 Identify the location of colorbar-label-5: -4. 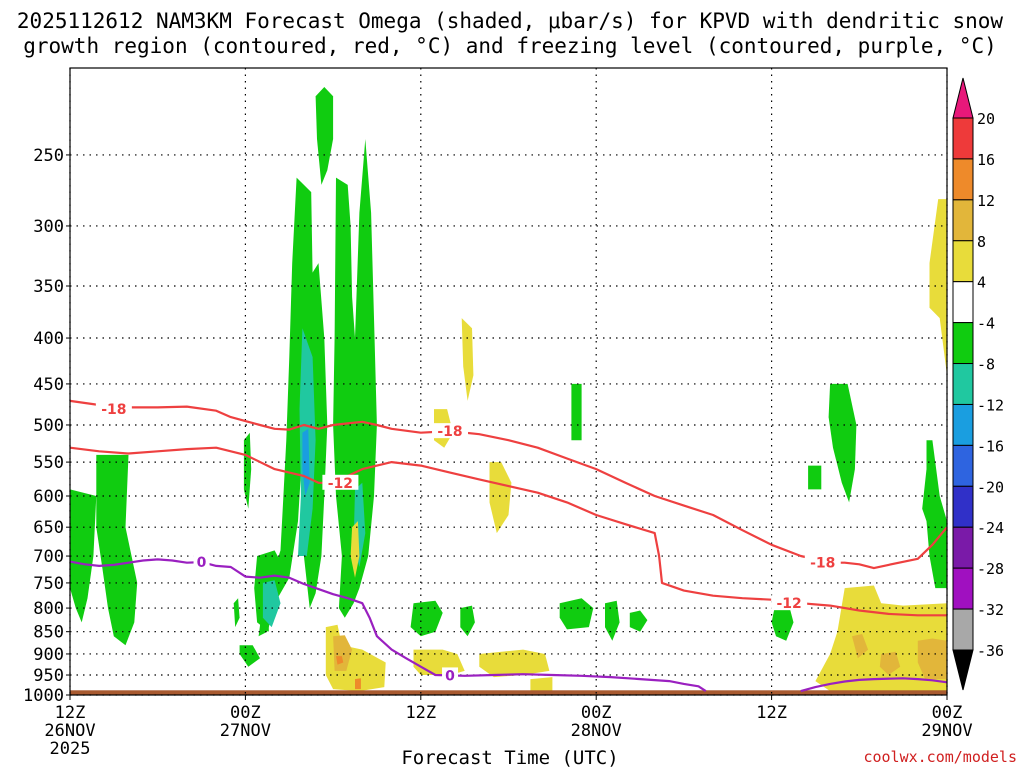
(986, 324).